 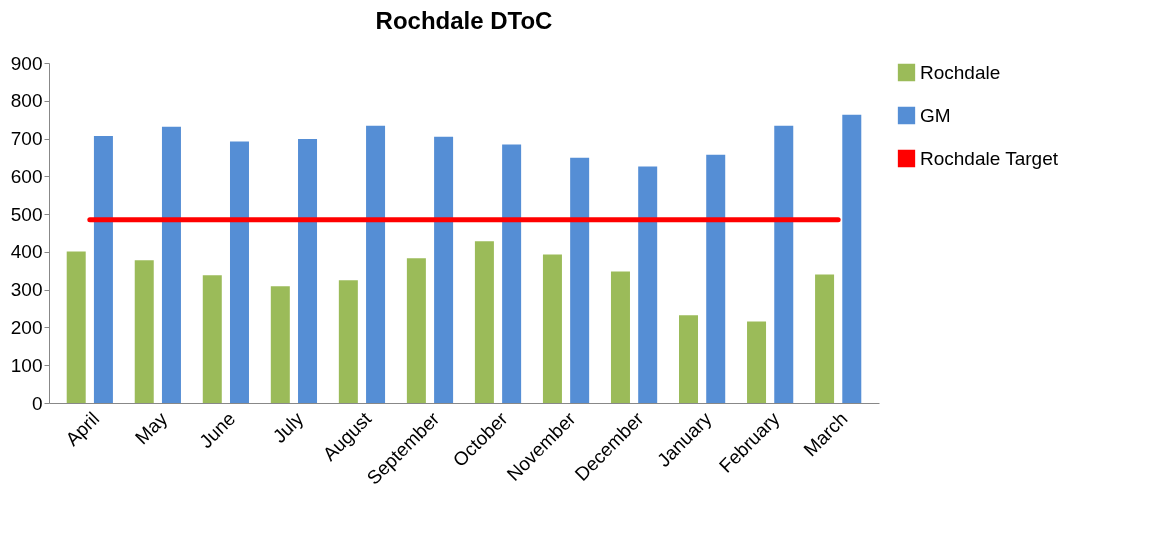 What do you see at coordinates (26, 252) in the screenshot?
I see `y-tick-label: 400` at bounding box center [26, 252].